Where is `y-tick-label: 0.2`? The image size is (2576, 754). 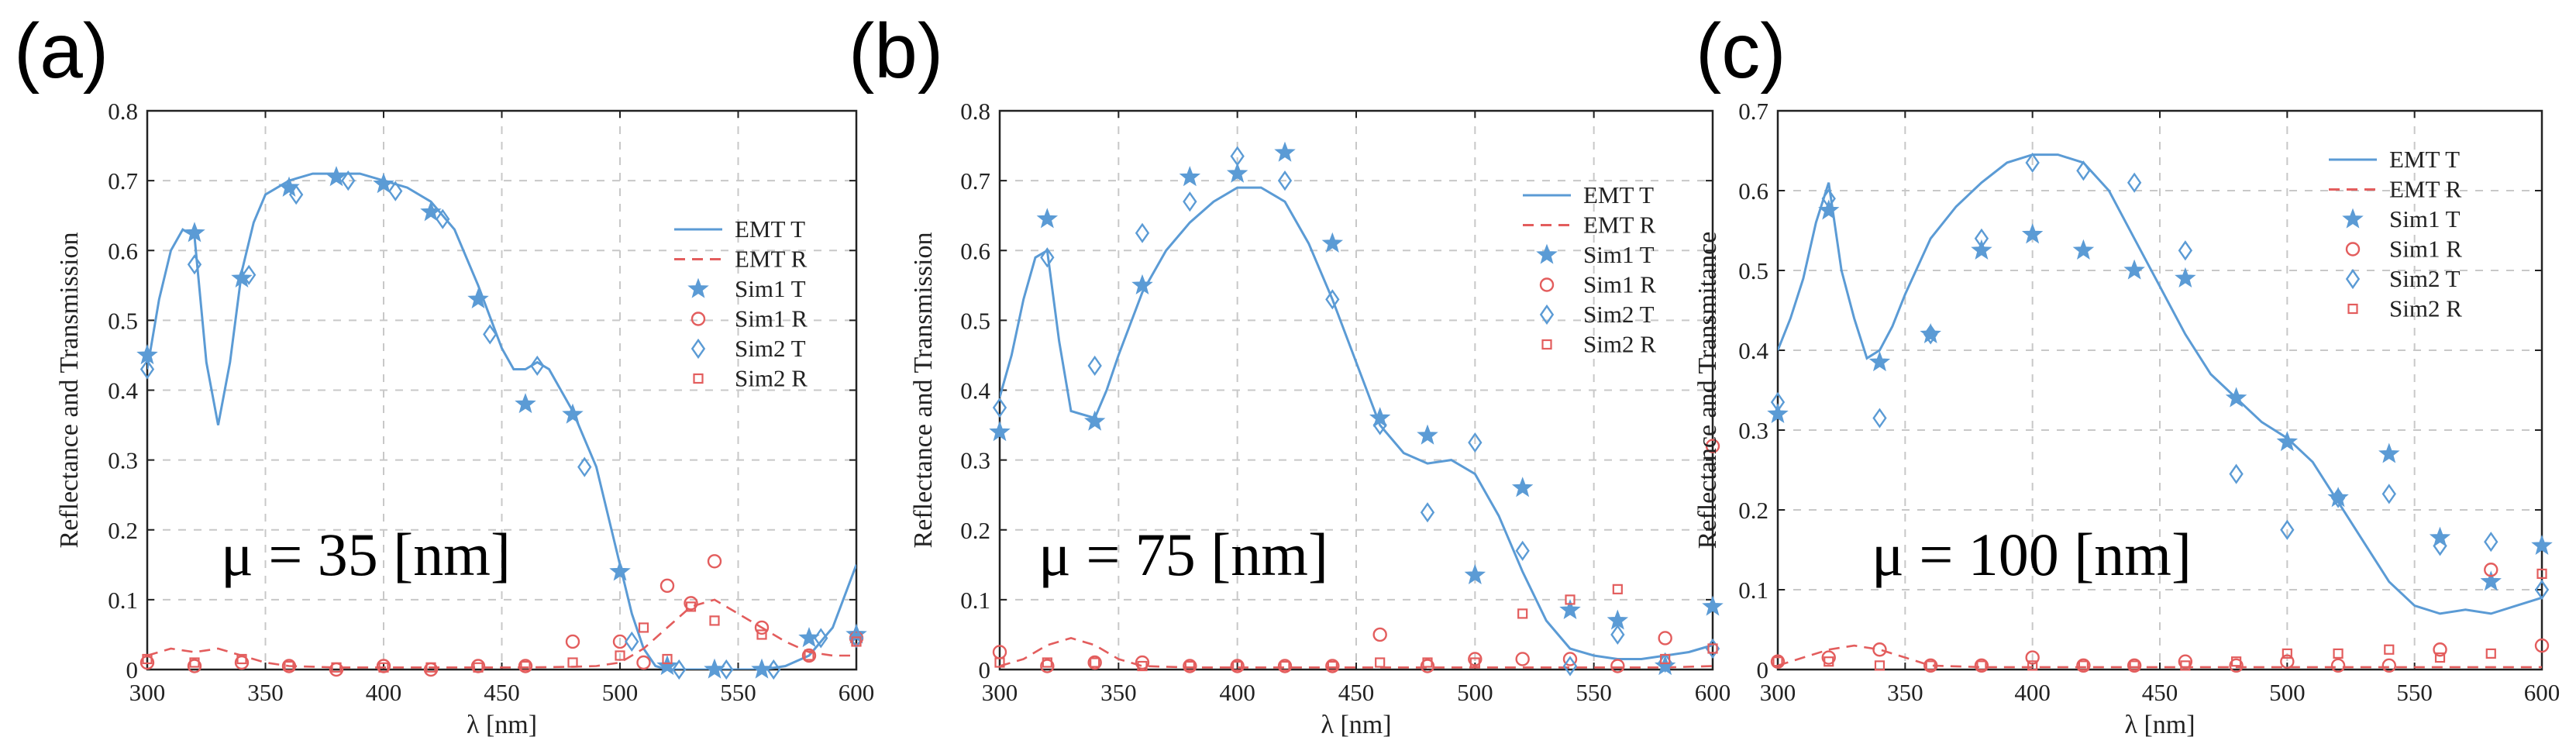
y-tick-label: 0.2 is located at coordinates (1753, 511).